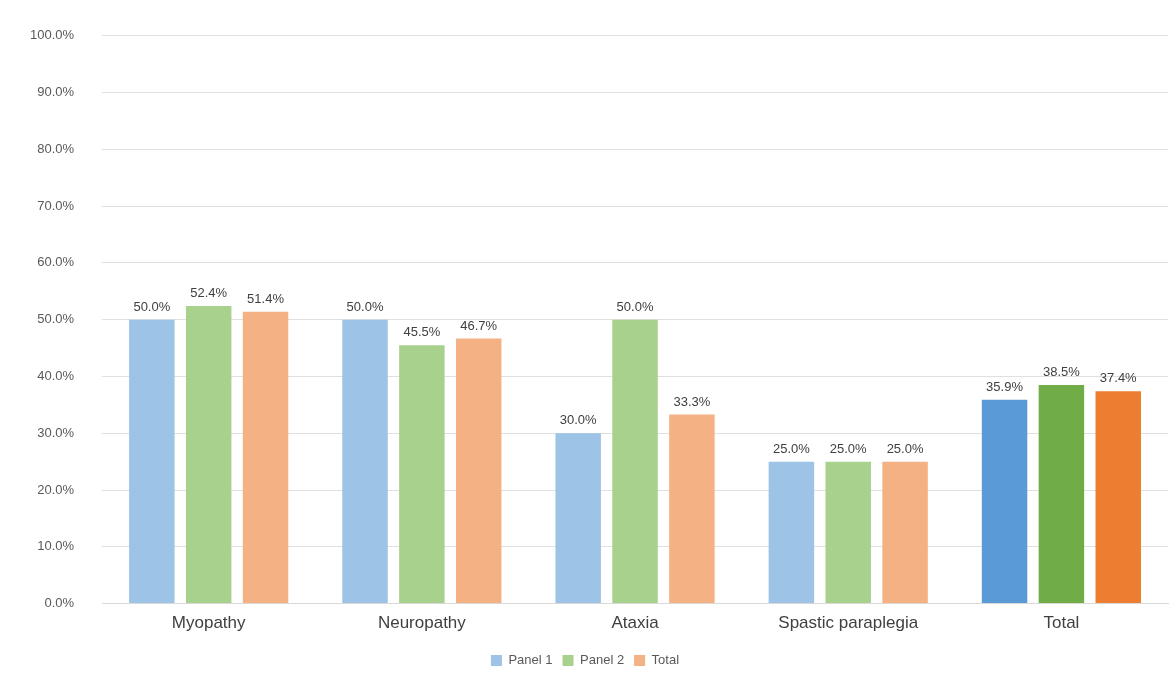 This screenshot has width=1172, height=681. What do you see at coordinates (56, 205) in the screenshot?
I see `y-tick-label: 70.0%` at bounding box center [56, 205].